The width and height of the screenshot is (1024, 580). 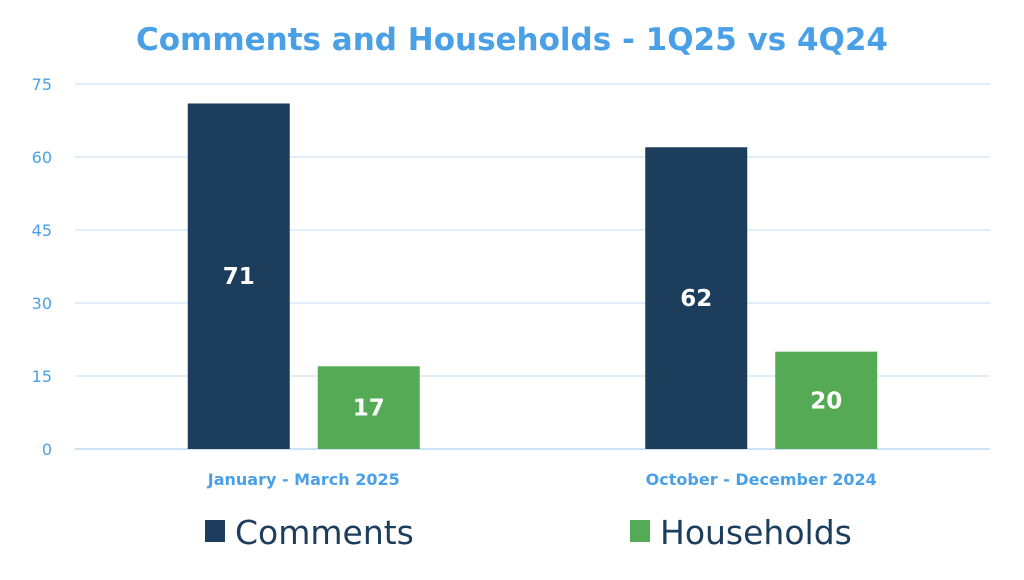 What do you see at coordinates (324, 532) in the screenshot?
I see `legend-label: Comments` at bounding box center [324, 532].